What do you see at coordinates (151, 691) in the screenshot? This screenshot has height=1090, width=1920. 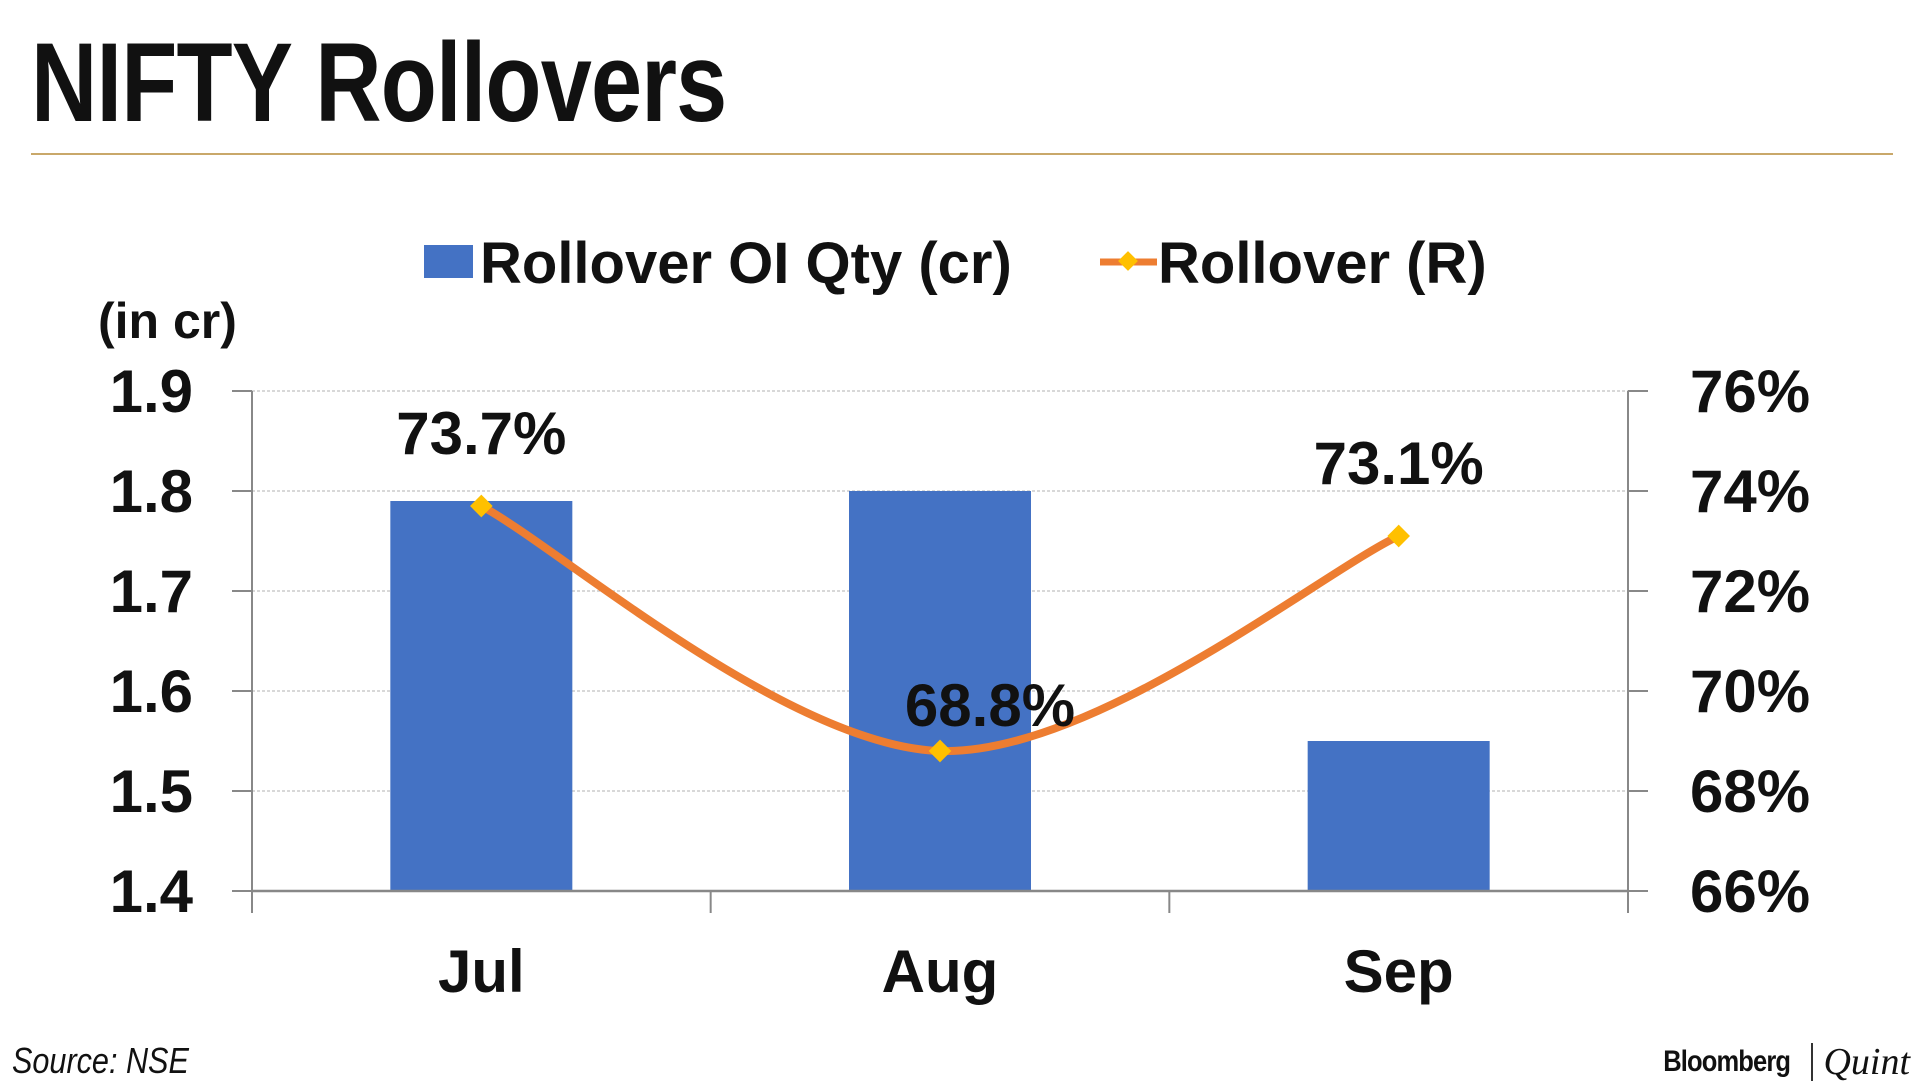 I see `y-tick-label: 1.6` at bounding box center [151, 691].